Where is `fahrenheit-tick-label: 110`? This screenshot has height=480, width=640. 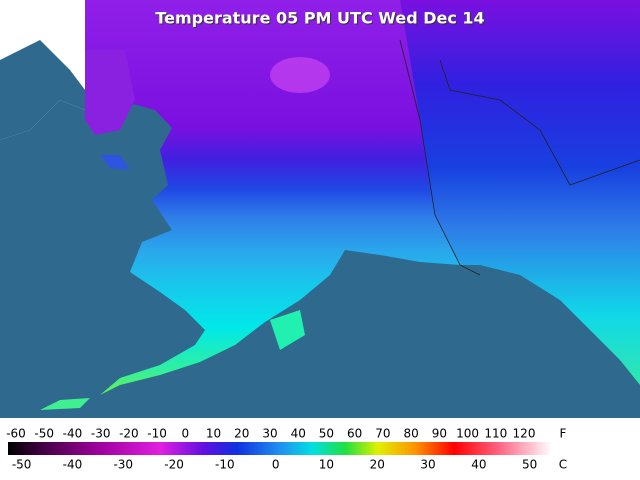
fahrenheit-tick-label: 110 is located at coordinates (495, 434).